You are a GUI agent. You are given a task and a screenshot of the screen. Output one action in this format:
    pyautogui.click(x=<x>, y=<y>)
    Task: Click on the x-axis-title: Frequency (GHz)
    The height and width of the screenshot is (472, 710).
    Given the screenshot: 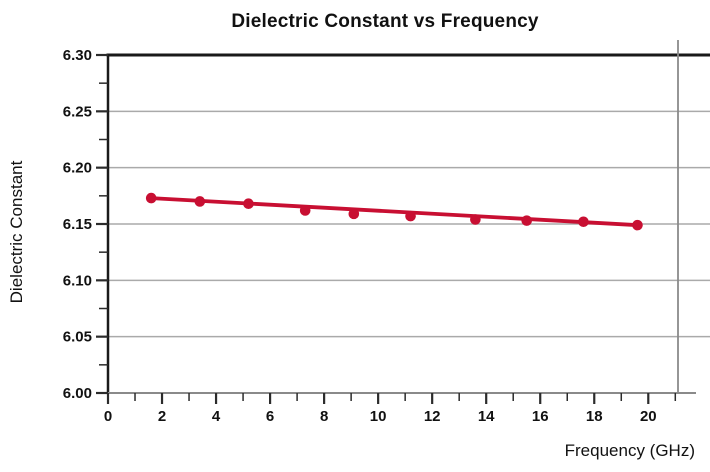 What is the action you would take?
    pyautogui.click(x=629, y=450)
    